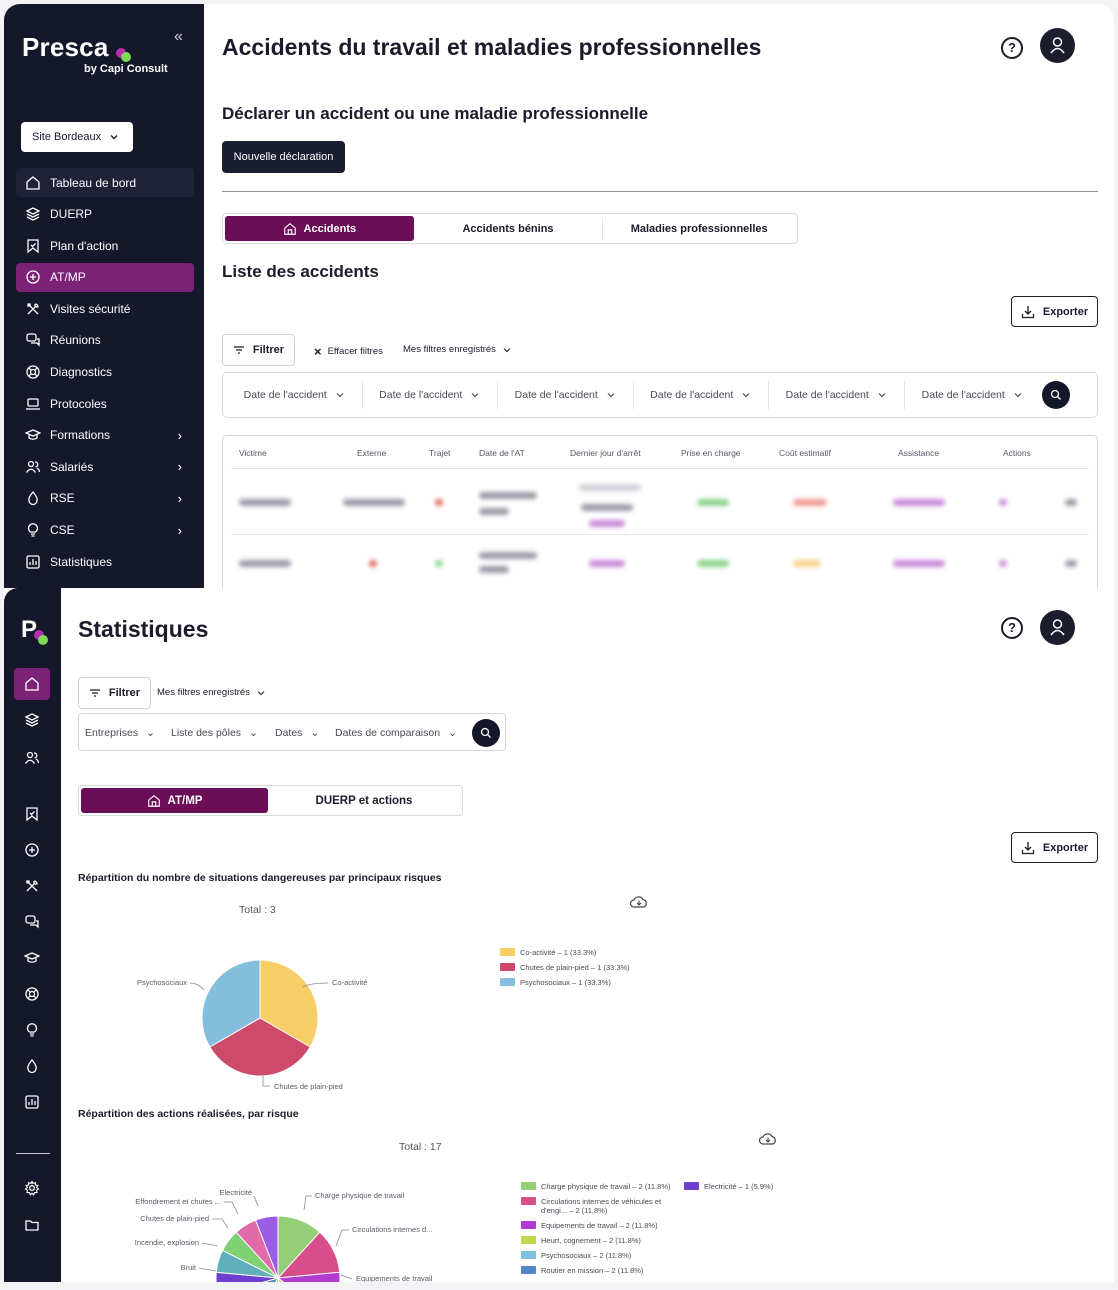 The width and height of the screenshot is (1118, 1290). I want to click on lifebuoy-icon, so click(32, 994).